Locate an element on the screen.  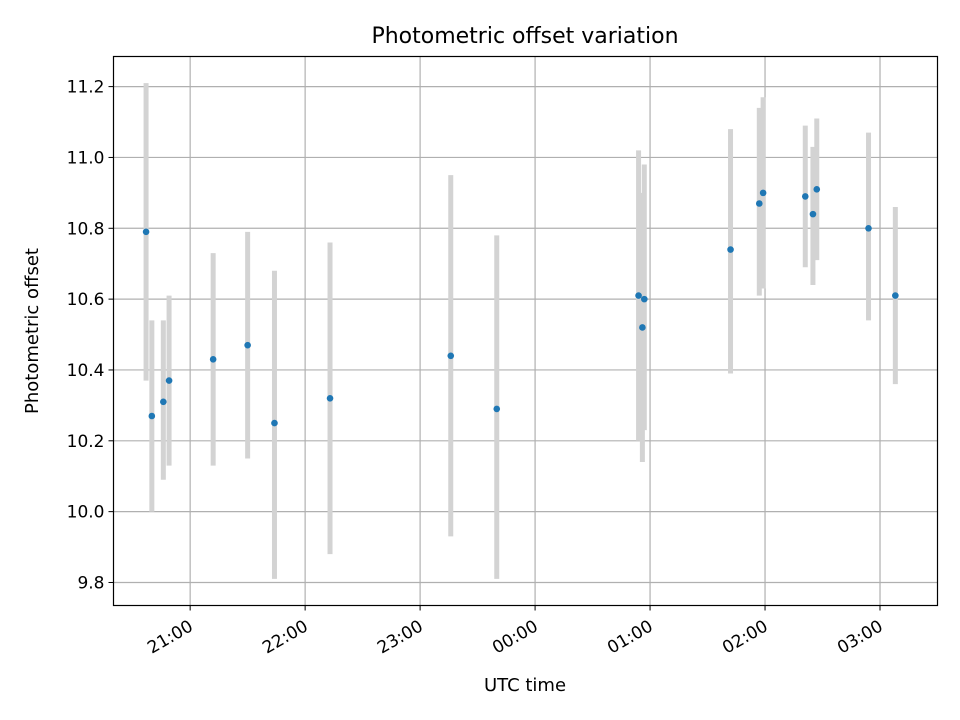
y-tick-label: 9.8 is located at coordinates (90, 583).